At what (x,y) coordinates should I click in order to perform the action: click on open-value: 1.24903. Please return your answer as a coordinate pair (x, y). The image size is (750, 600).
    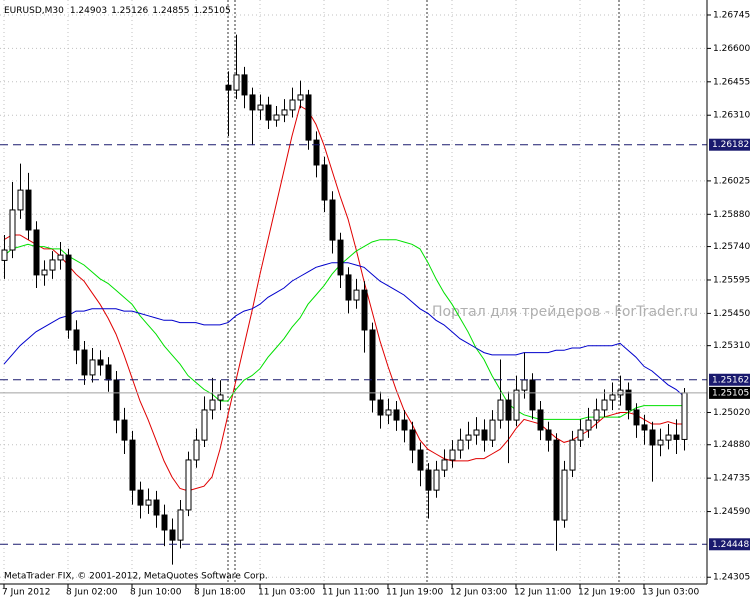
    Looking at the image, I should click on (88, 11).